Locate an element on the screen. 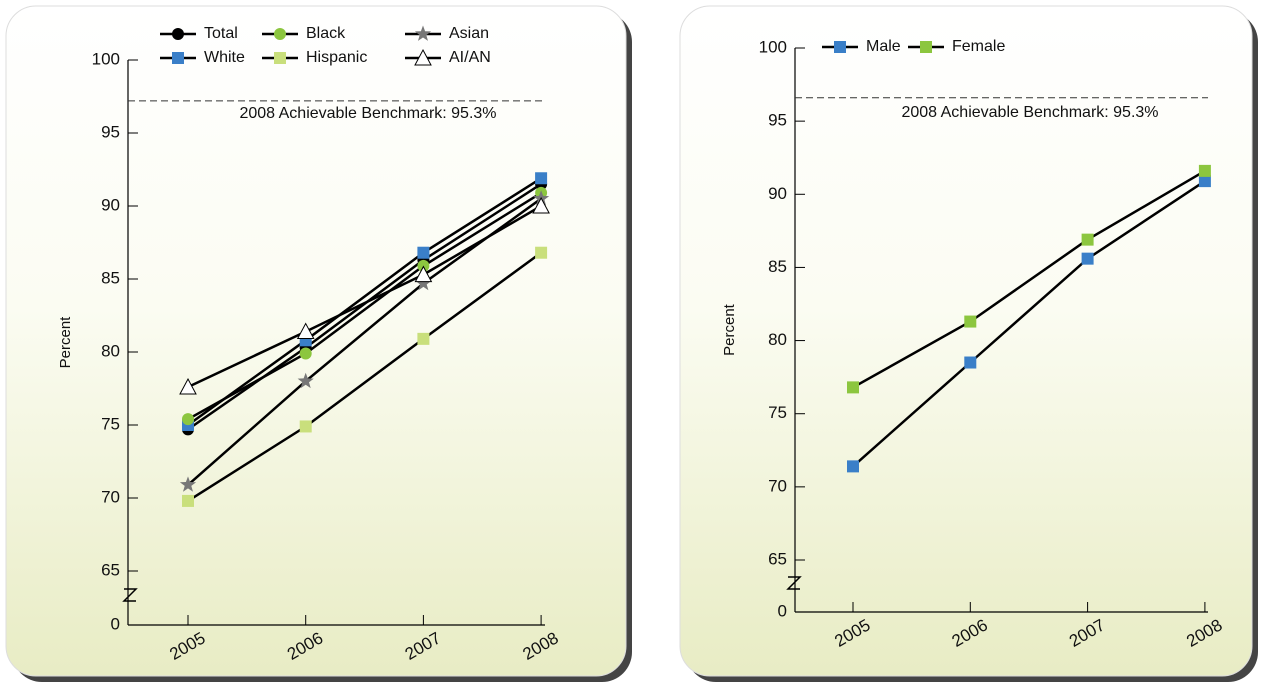 This screenshot has height=689, width=1262. legend-label: Hispanic is located at coordinates (336, 57).